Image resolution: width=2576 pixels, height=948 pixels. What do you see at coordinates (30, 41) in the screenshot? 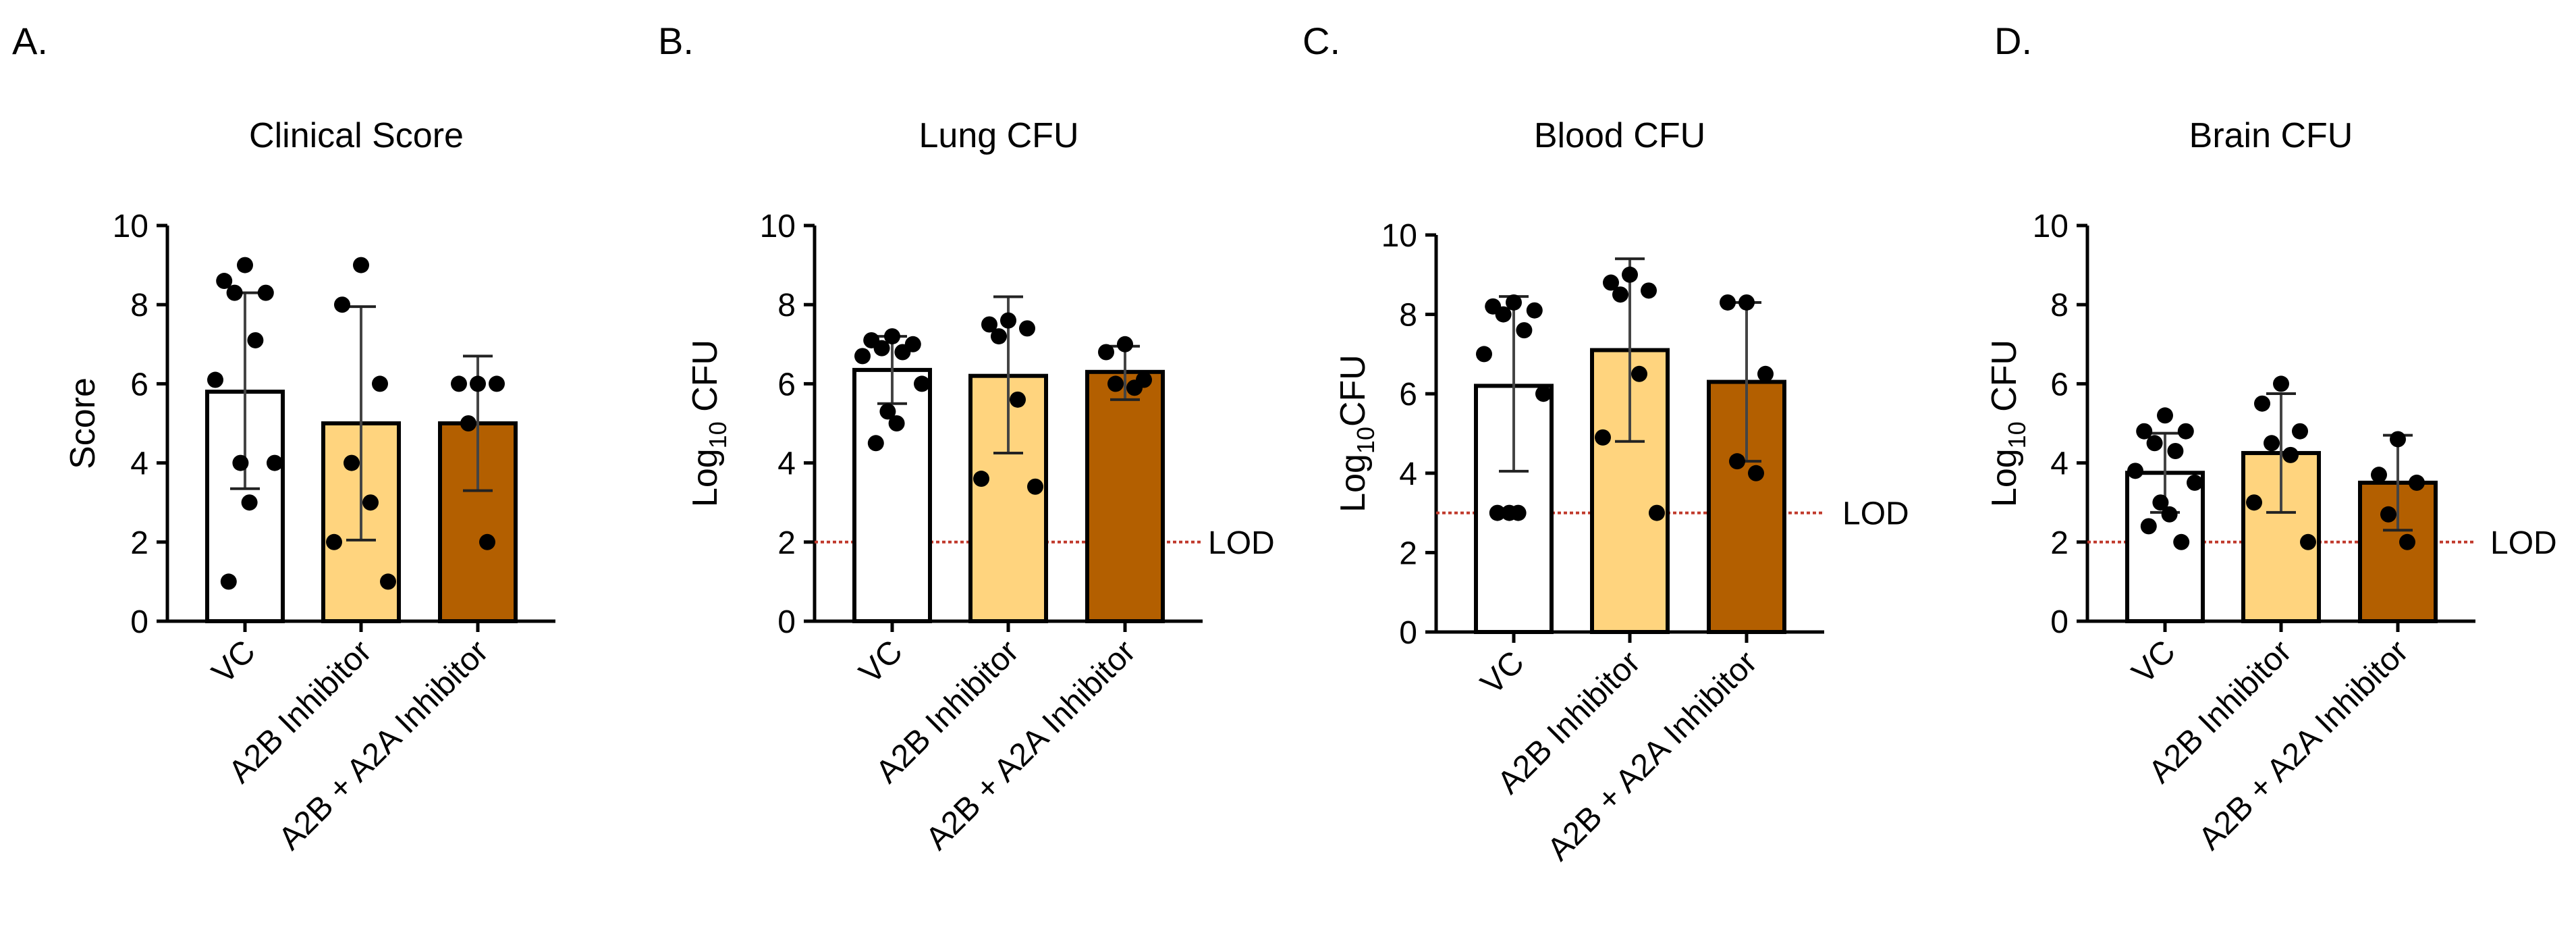
I see `panel-letter: A.` at bounding box center [30, 41].